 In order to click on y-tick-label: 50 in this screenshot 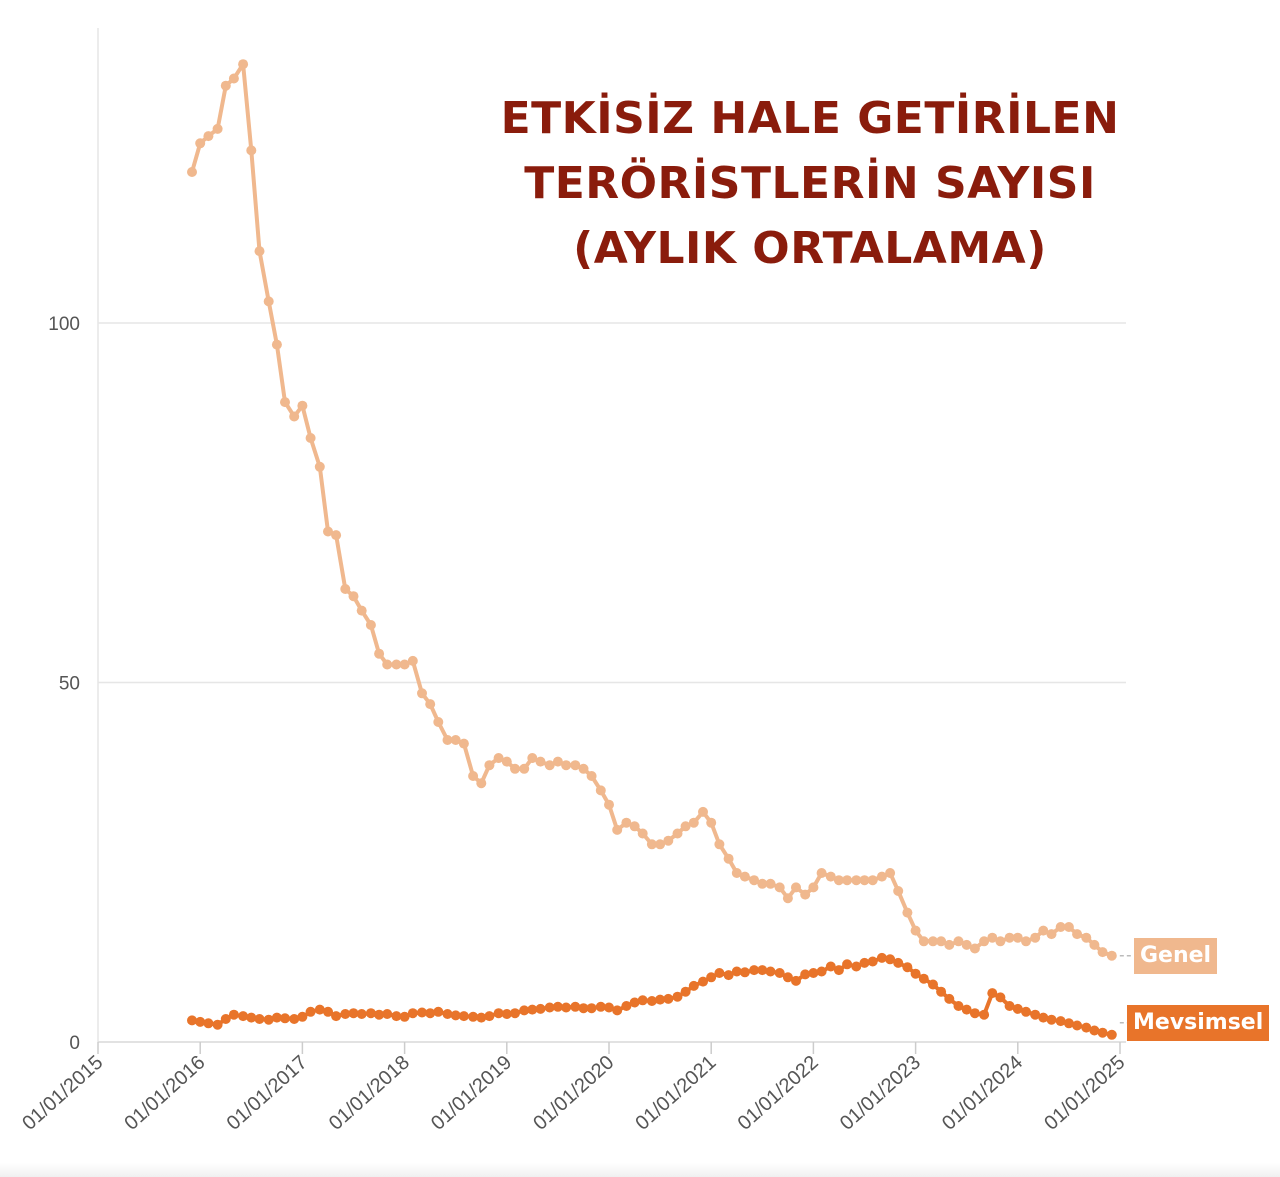, I will do `click(69, 684)`.